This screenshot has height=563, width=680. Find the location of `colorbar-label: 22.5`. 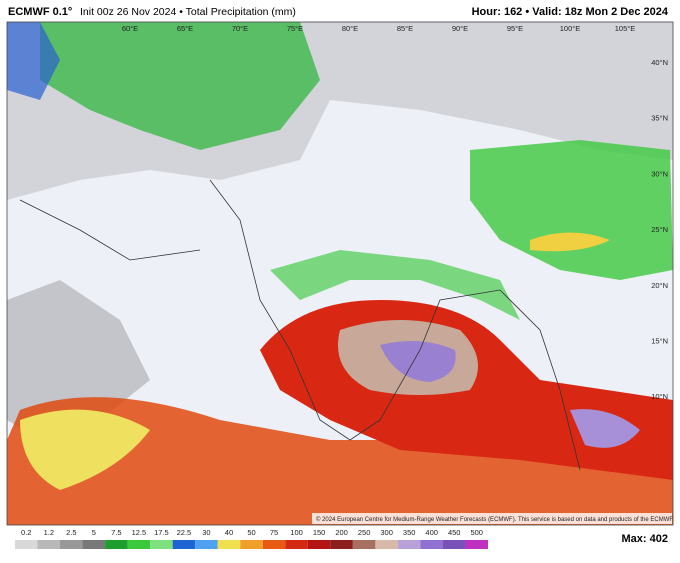

colorbar-label: 22.5 is located at coordinates (184, 532).